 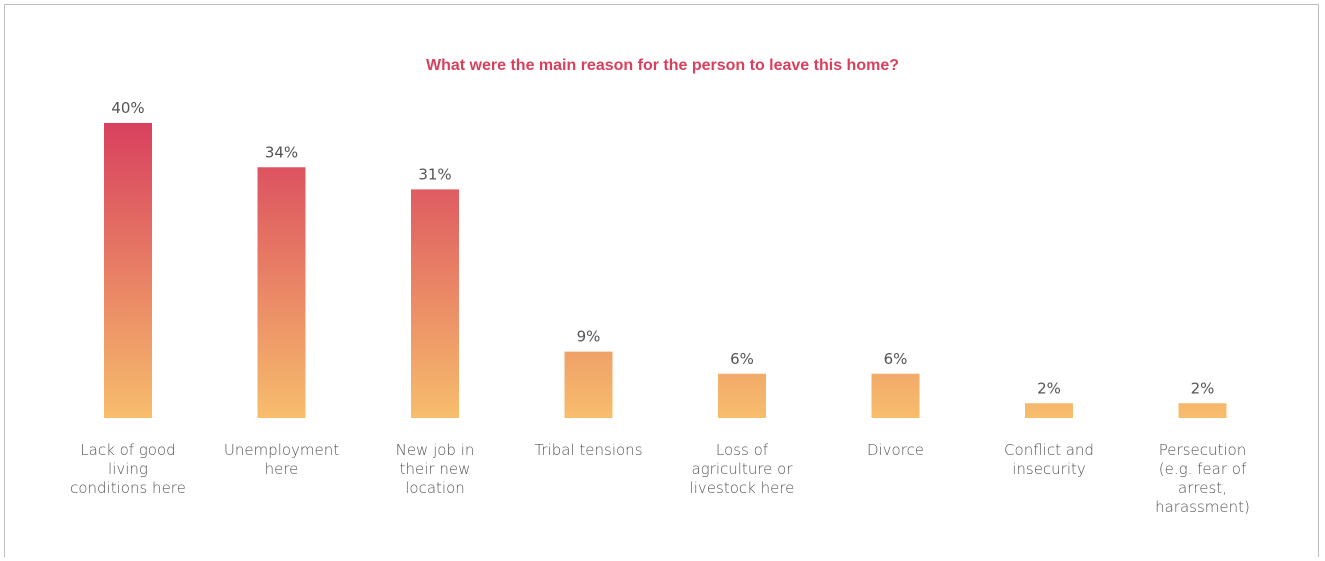 What do you see at coordinates (434, 174) in the screenshot?
I see `value-label-2: 31%` at bounding box center [434, 174].